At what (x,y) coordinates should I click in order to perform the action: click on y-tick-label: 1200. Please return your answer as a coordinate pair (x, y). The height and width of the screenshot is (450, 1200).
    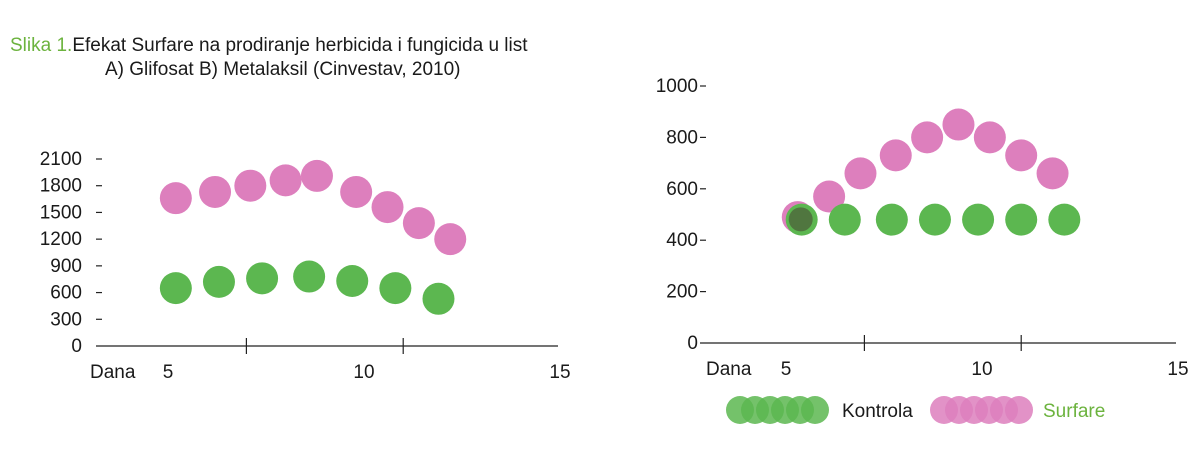
    Looking at the image, I should click on (61, 239).